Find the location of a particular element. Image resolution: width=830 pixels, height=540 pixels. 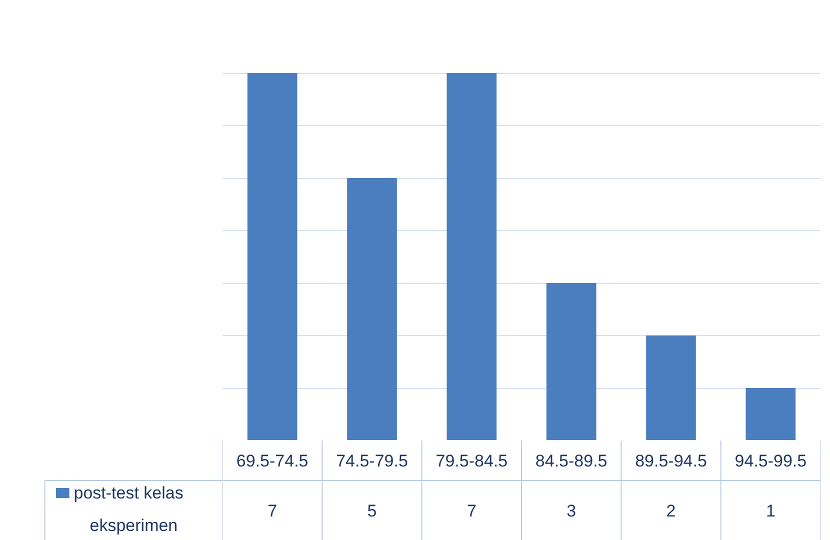

data-label: 3 is located at coordinates (571, 511).